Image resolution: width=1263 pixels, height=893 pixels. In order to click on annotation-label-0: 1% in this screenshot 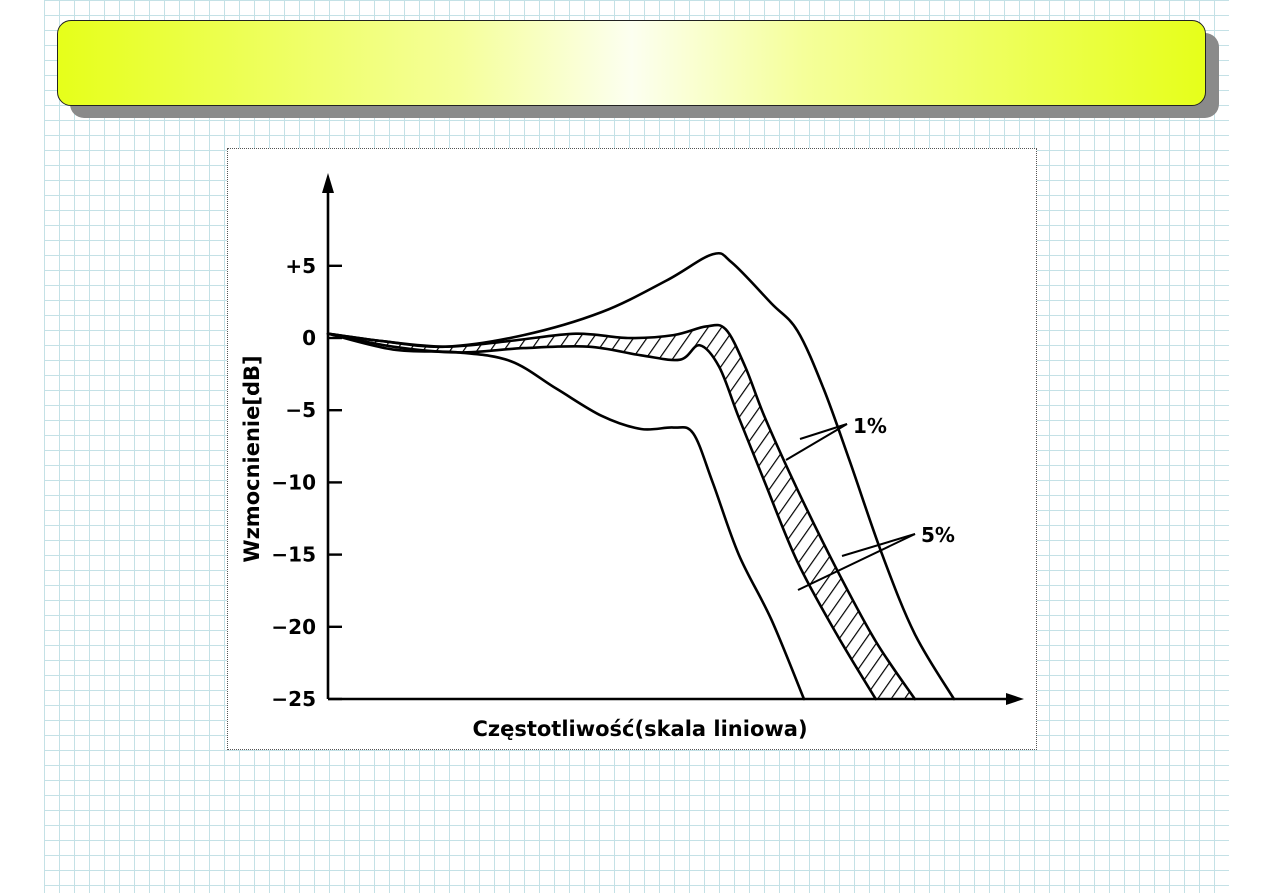, I will do `click(870, 426)`.